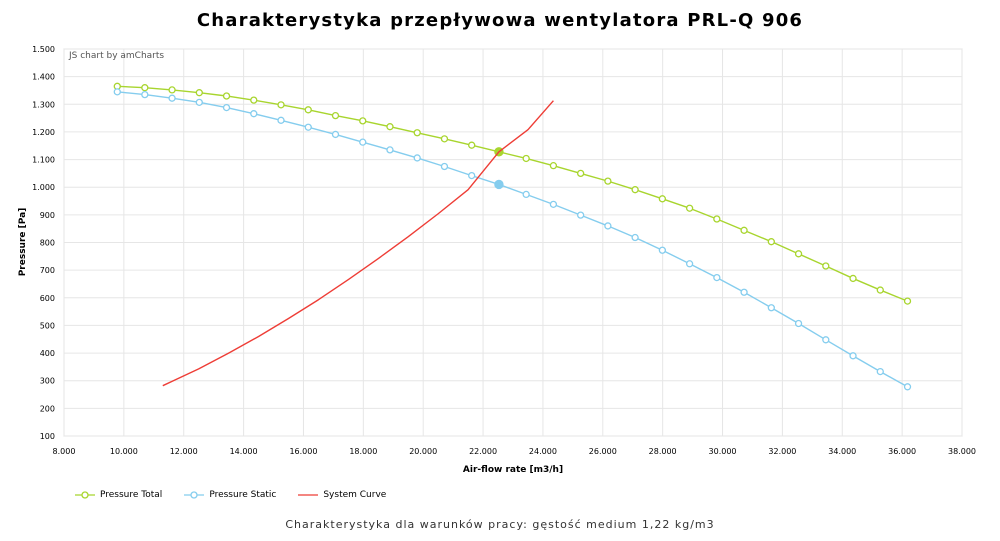  What do you see at coordinates (902, 451) in the screenshot?
I see `x-tick-label: 36.000` at bounding box center [902, 451].